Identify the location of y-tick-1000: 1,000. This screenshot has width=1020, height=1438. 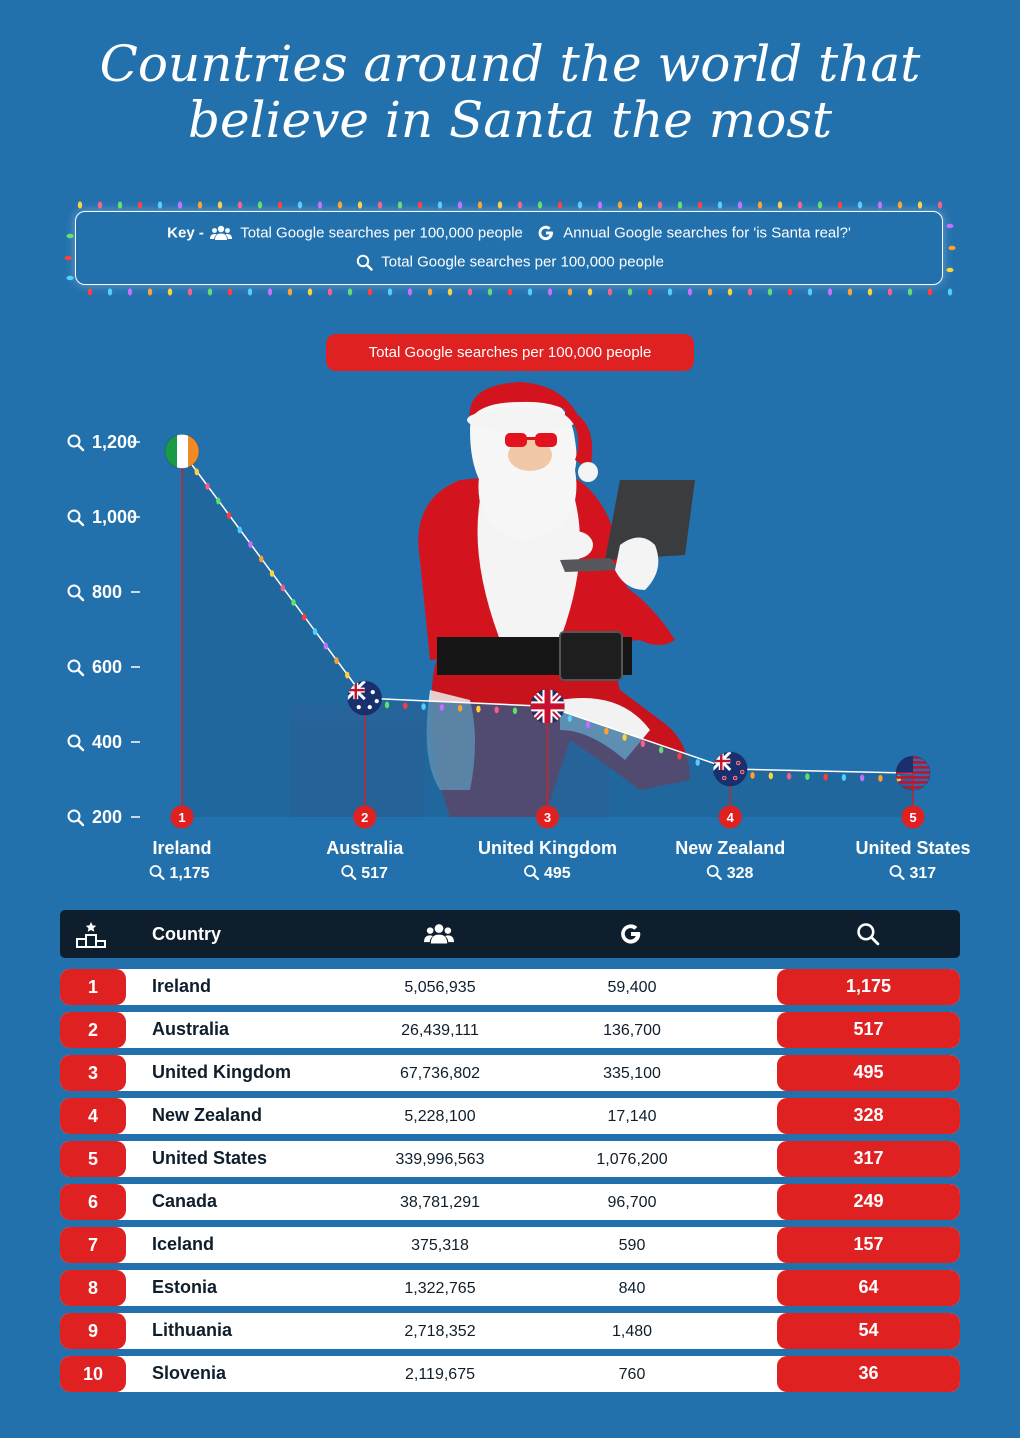
(103, 517).